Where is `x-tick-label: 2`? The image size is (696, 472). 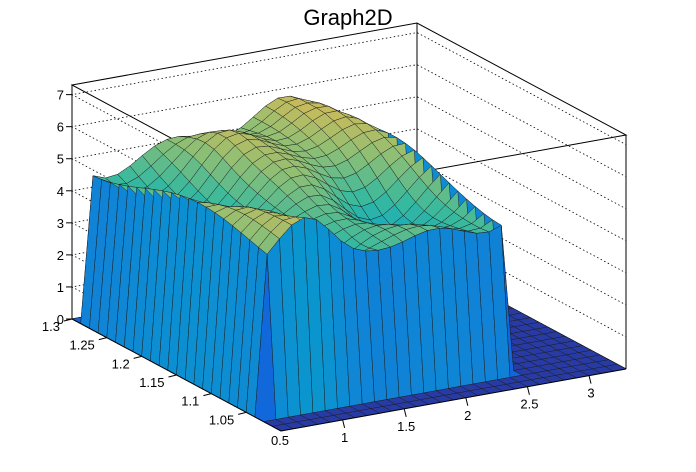
x-tick-label: 2 is located at coordinates (467, 415).